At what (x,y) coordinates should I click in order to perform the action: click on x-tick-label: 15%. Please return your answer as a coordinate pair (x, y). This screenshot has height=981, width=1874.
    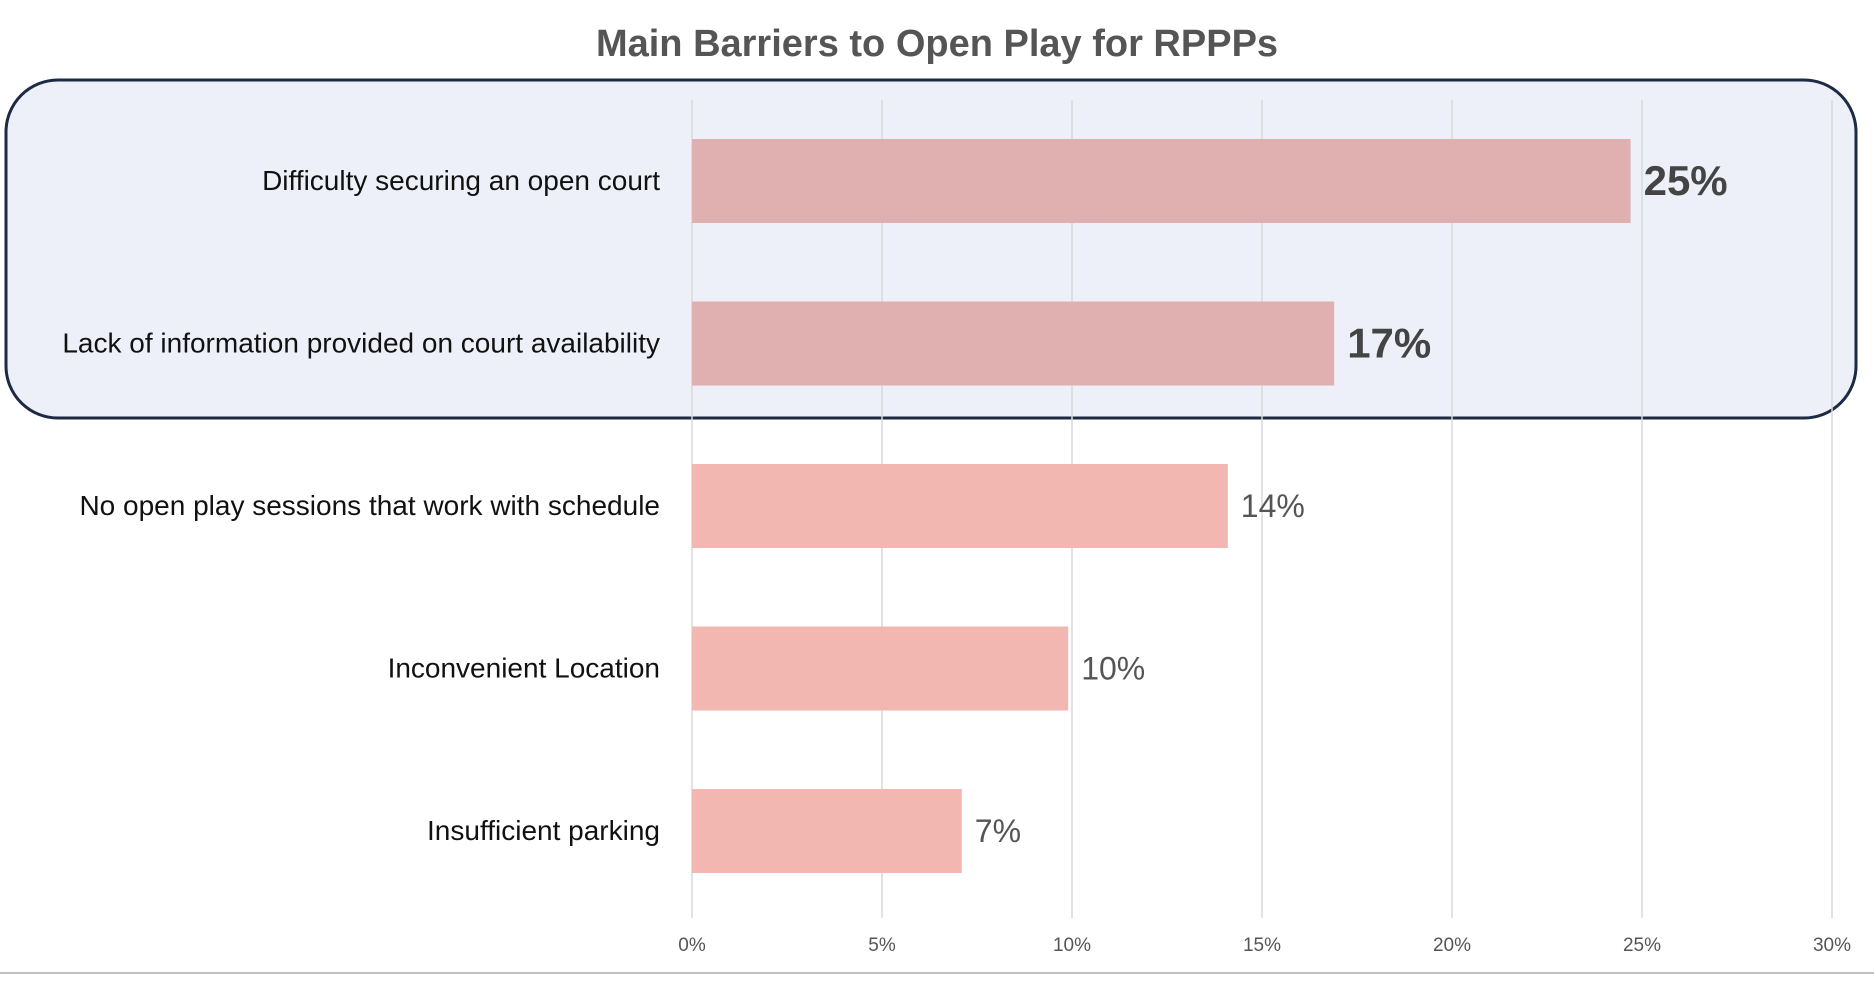
    Looking at the image, I should click on (1262, 945).